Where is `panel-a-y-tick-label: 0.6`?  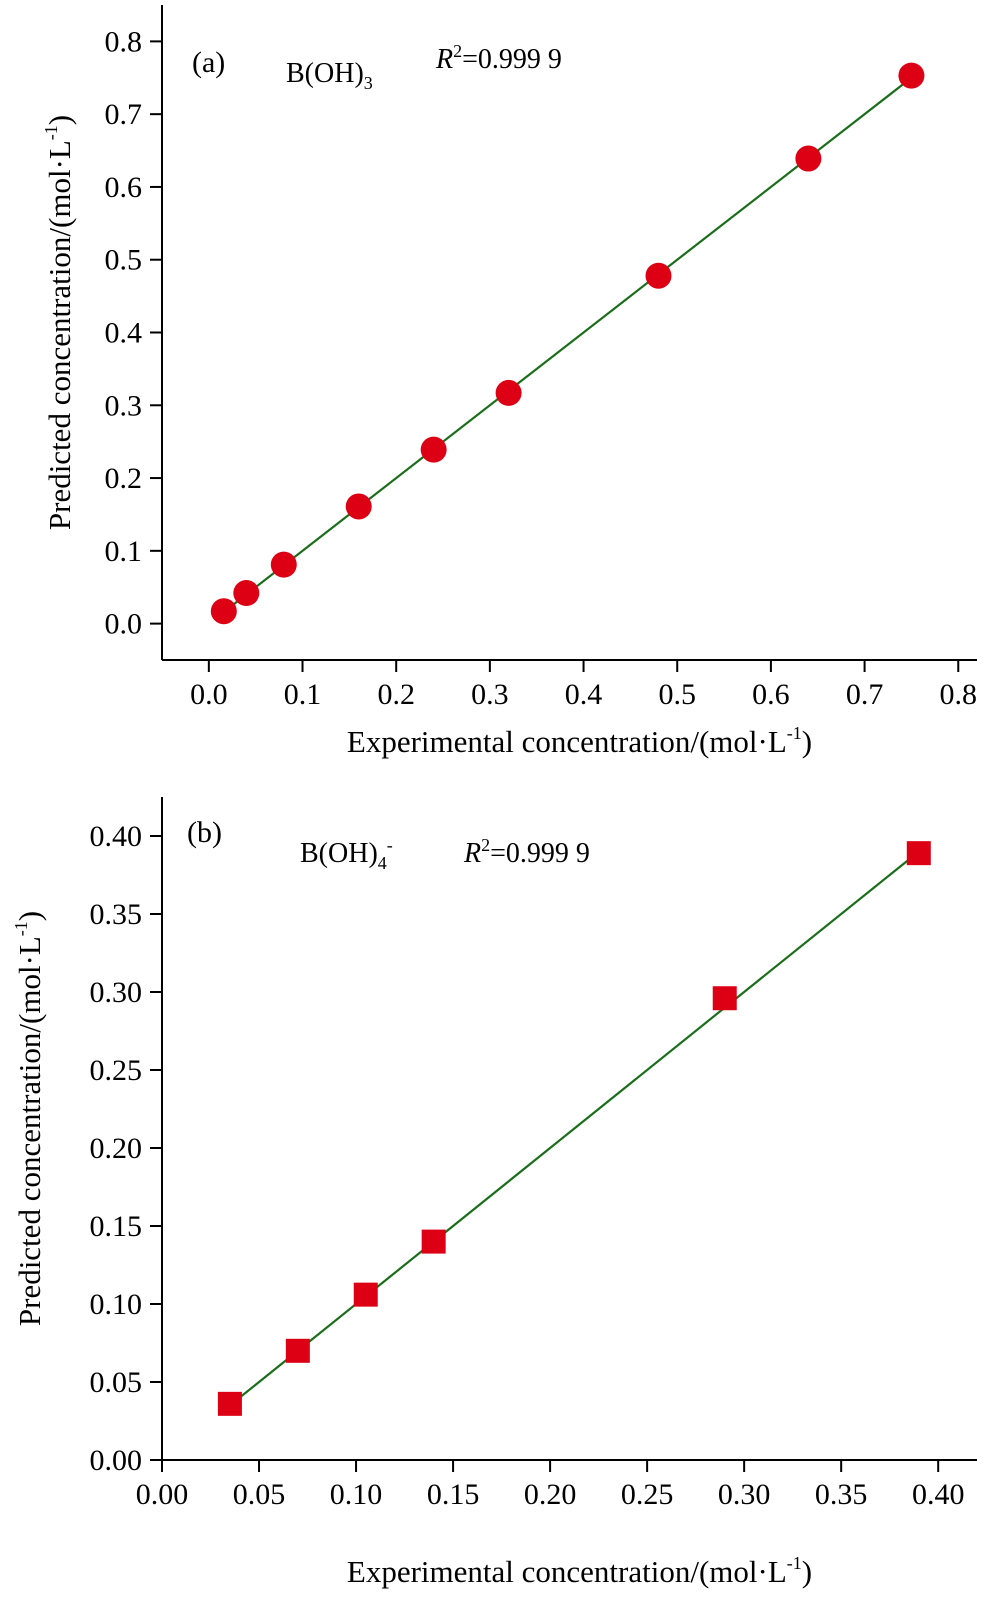
panel-a-y-tick-label: 0.6 is located at coordinates (124, 187).